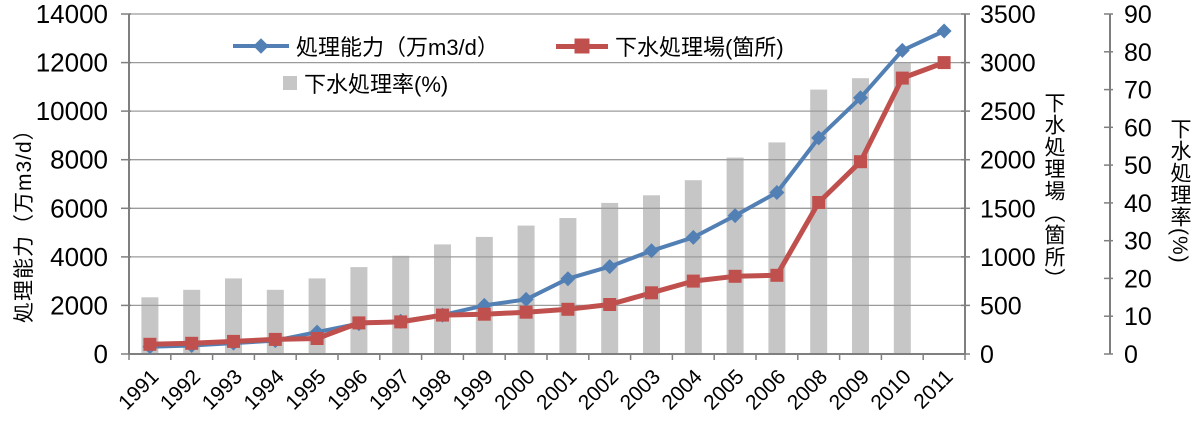  What do you see at coordinates (79, 208) in the screenshot?
I see `svg-text: 6000` at bounding box center [79, 208].